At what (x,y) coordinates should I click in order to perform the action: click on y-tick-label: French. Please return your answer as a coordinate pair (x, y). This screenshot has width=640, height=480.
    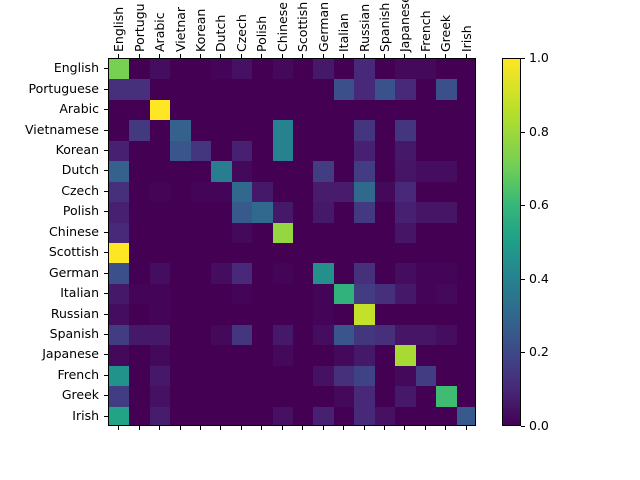
    Looking at the image, I should click on (78, 374).